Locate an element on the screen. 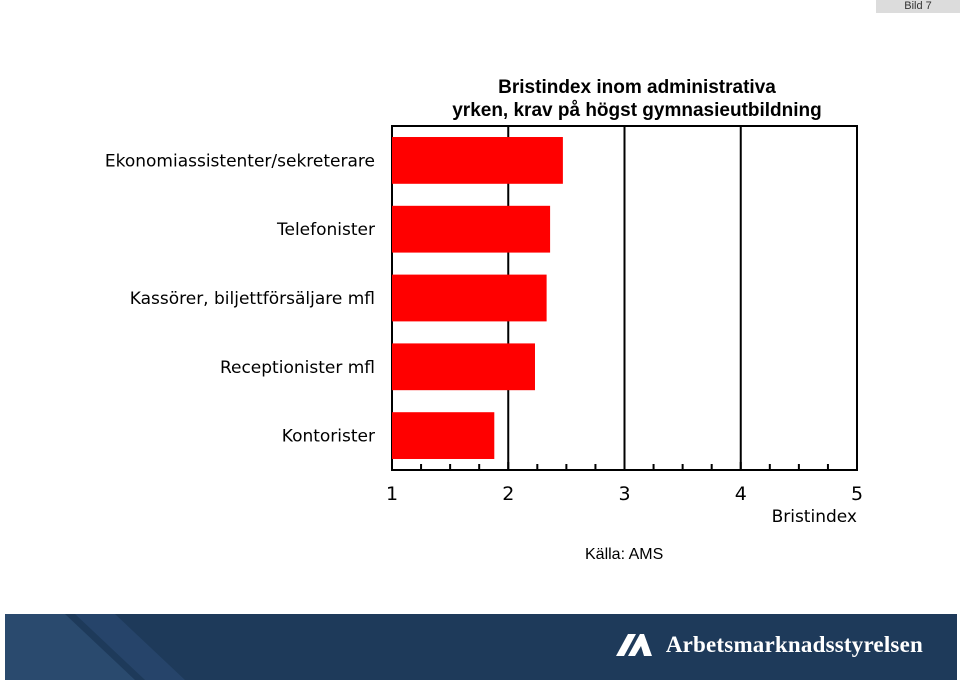 This screenshot has width=960, height=681. category-label-1: Telefonister is located at coordinates (325, 230).